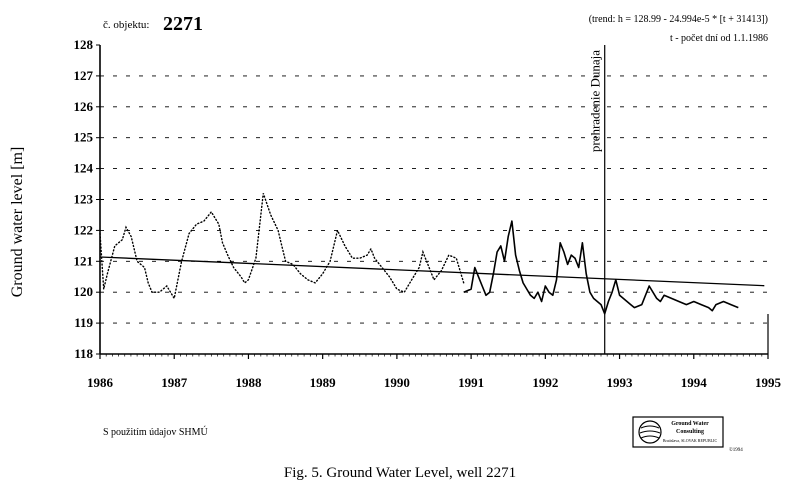  Describe the element at coordinates (84, 75) in the screenshot. I see `y-tick-label: 127` at that location.